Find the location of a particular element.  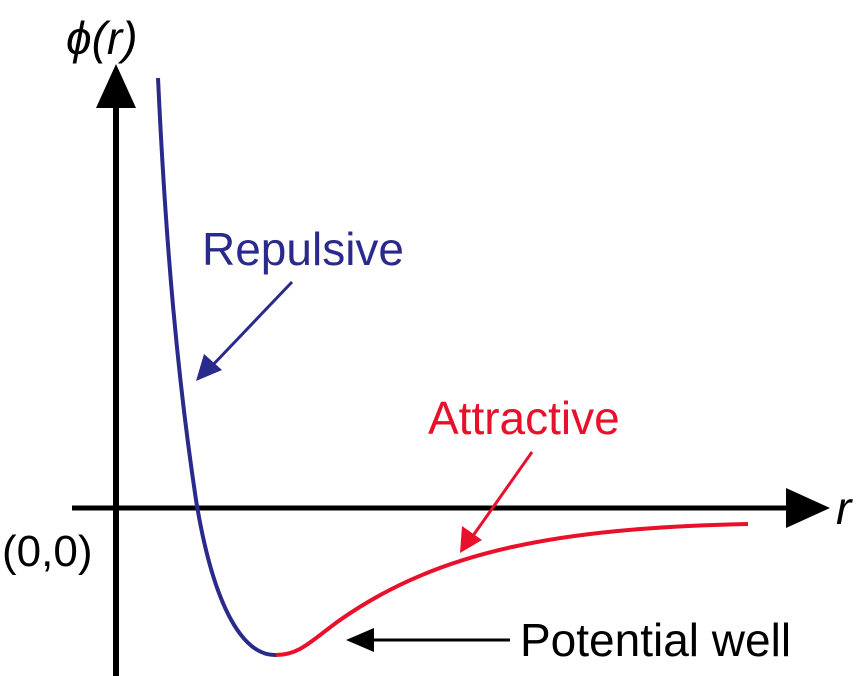

repulsive-curve is located at coordinates (216, 367).